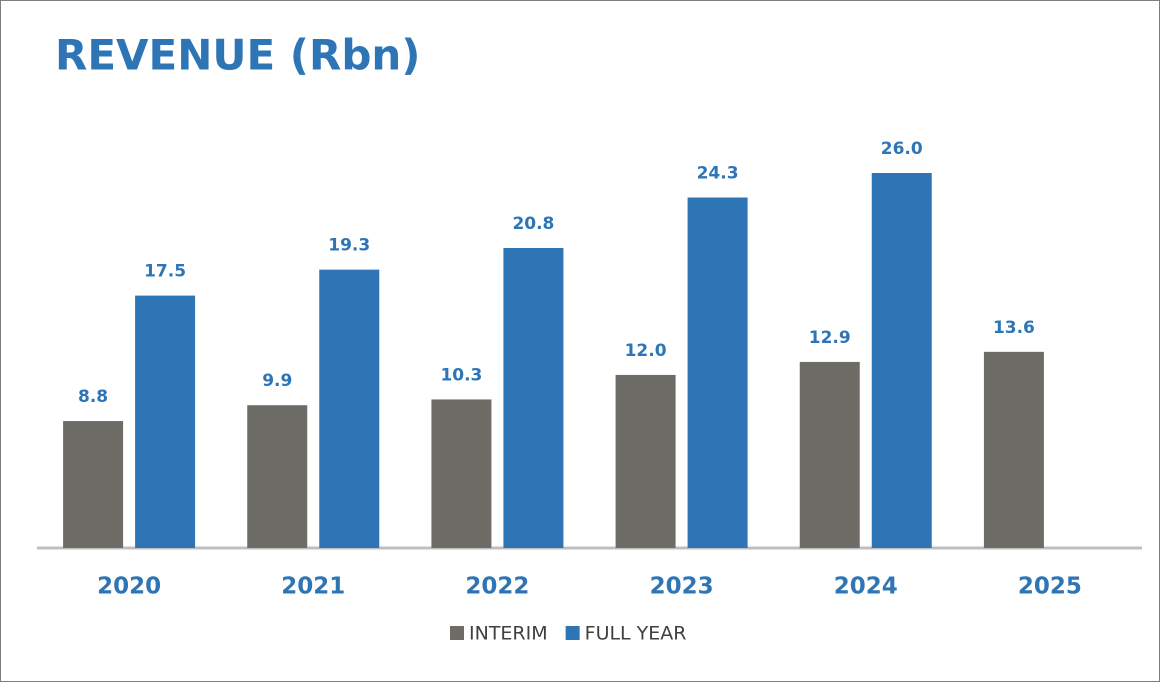 The image size is (1160, 682). What do you see at coordinates (718, 174) in the screenshot?
I see `value-label: 24.3` at bounding box center [718, 174].